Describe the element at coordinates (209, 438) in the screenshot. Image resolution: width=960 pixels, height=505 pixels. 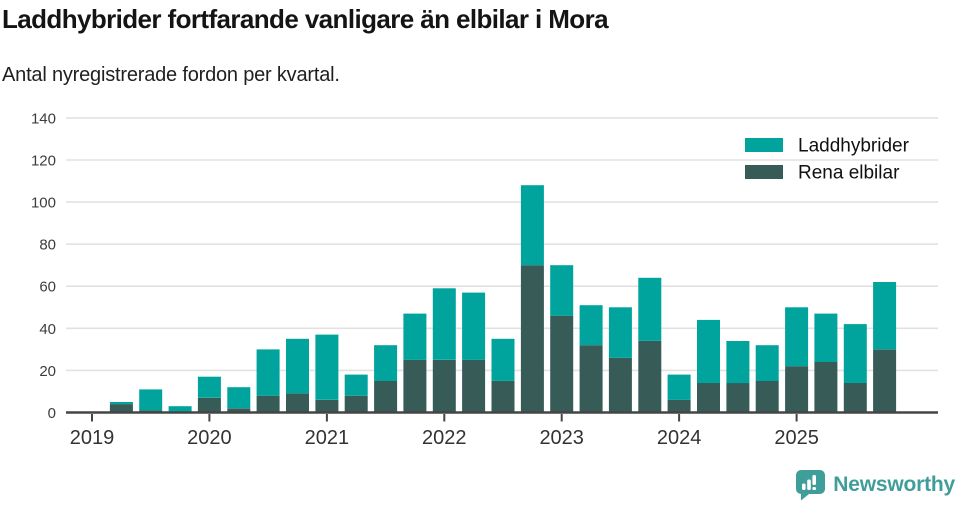
I see `x-axis-tick-label: 2020` at that location.